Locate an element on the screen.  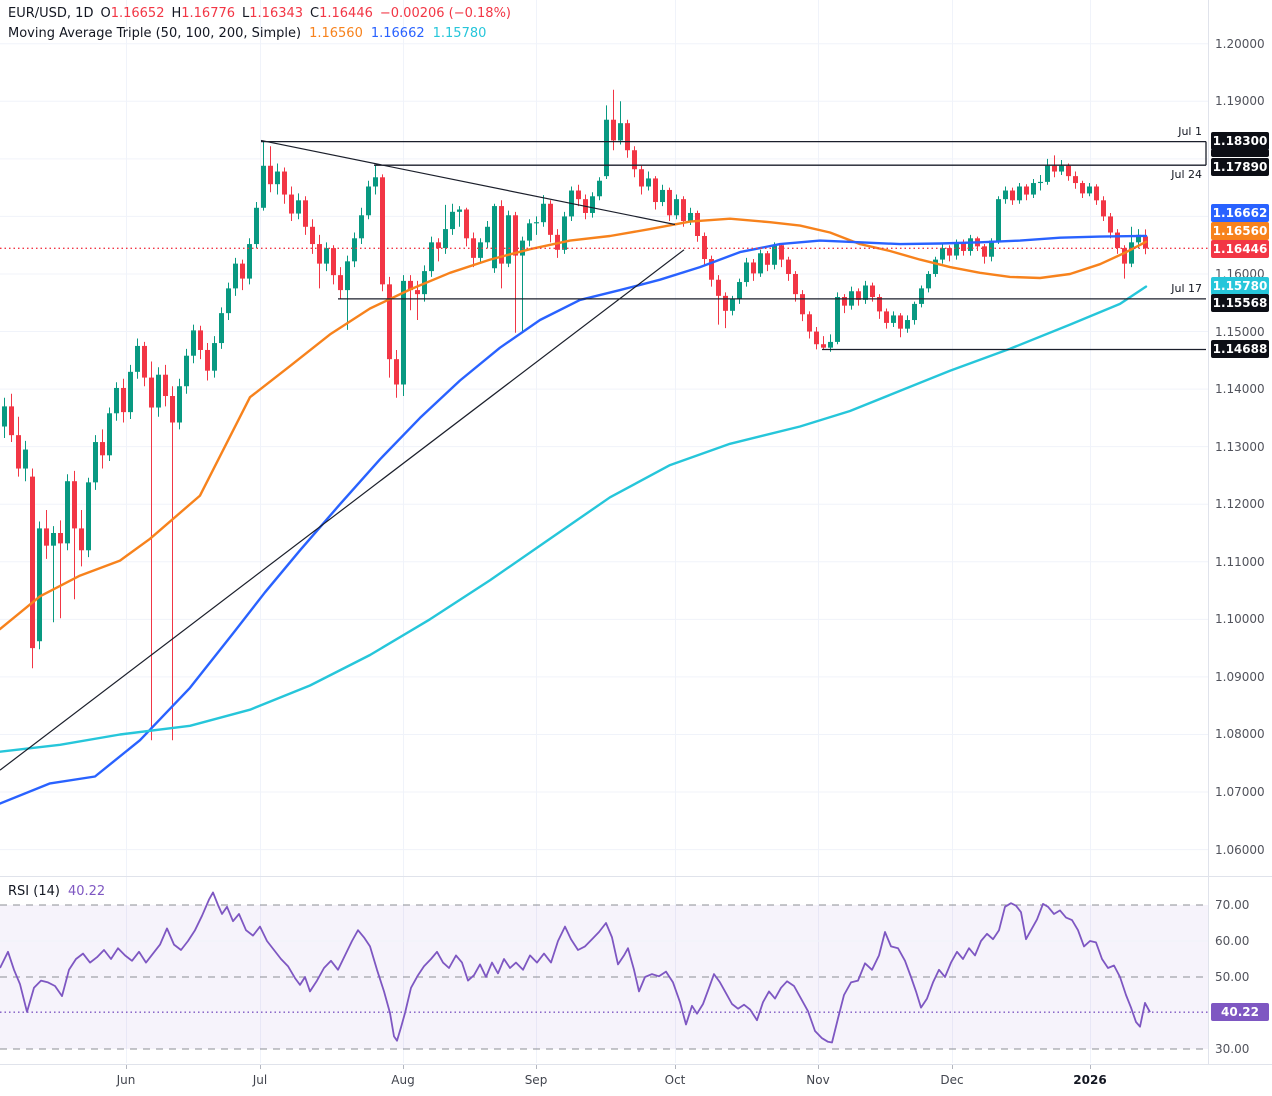
indicator-values: 1.16560 1.16662 1.15780 is located at coordinates (393, 33).